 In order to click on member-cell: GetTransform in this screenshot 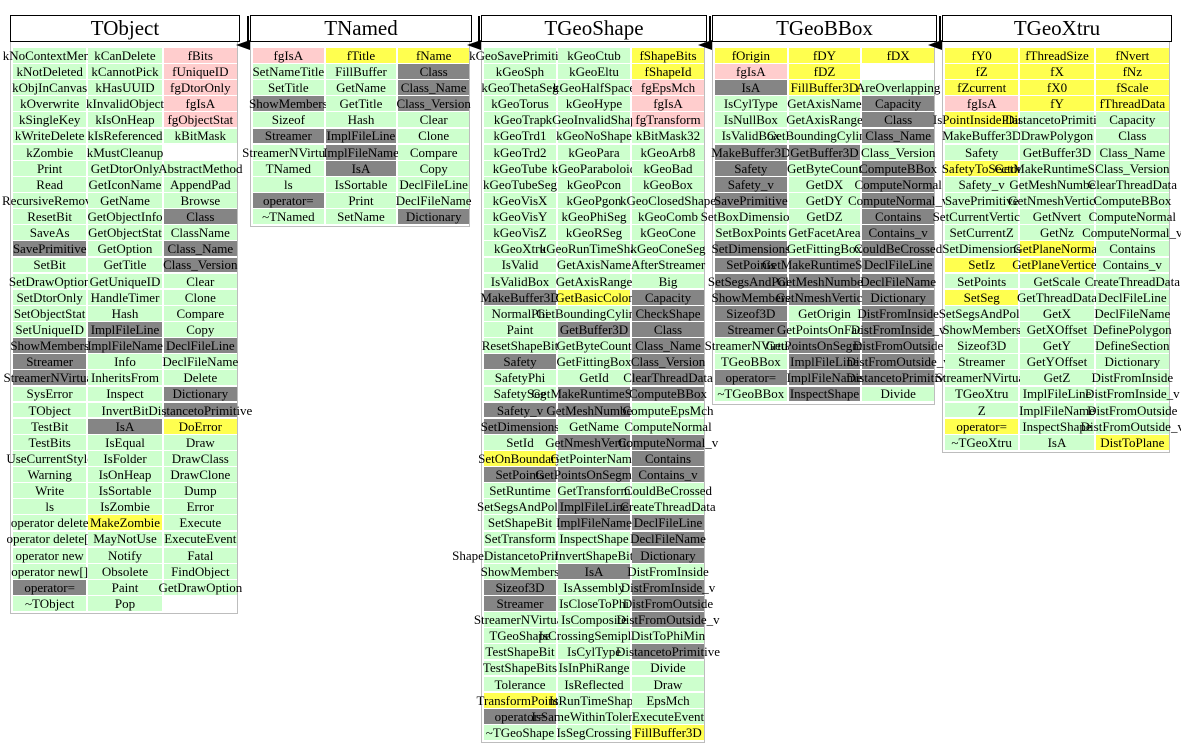, I will do `click(594, 491)`.